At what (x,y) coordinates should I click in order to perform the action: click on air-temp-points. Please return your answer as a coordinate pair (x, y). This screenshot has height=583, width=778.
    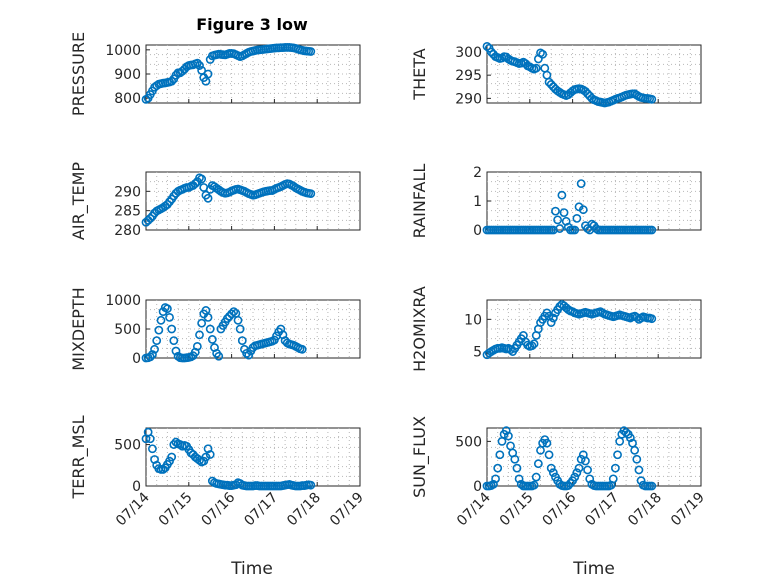
    Looking at the image, I should click on (228, 200).